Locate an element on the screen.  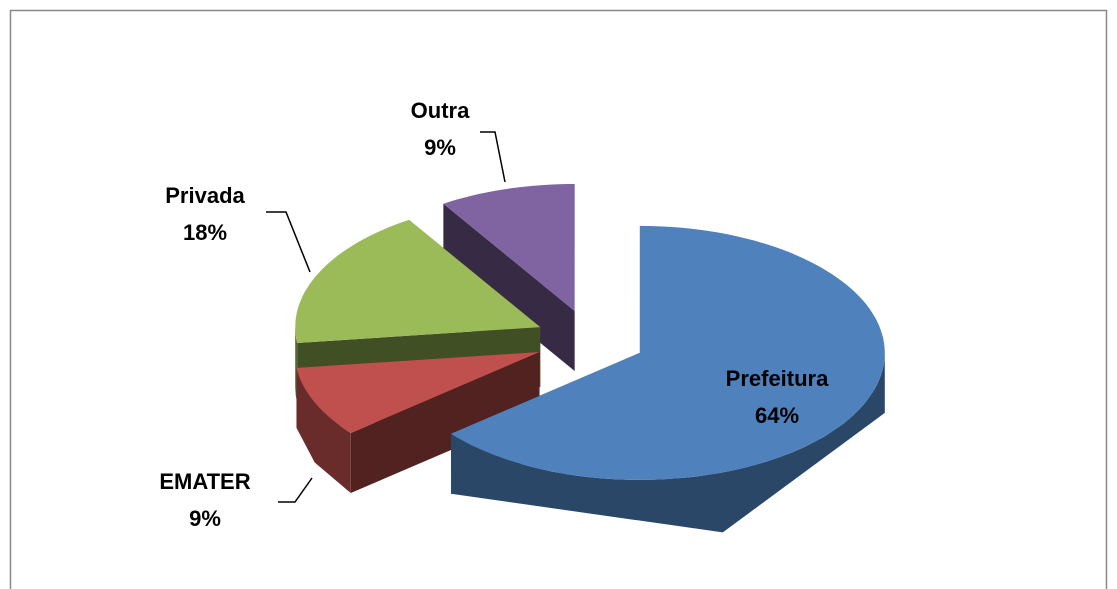
slice-side is located at coordinates (509, 287).